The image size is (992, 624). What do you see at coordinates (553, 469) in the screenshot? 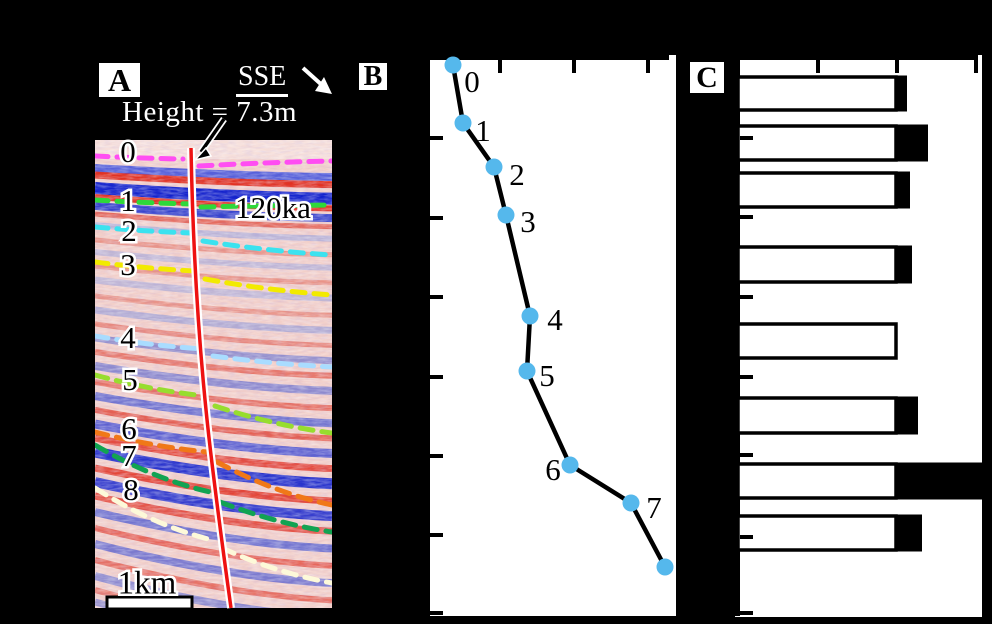
I see `point-label-6: 6` at bounding box center [553, 469].